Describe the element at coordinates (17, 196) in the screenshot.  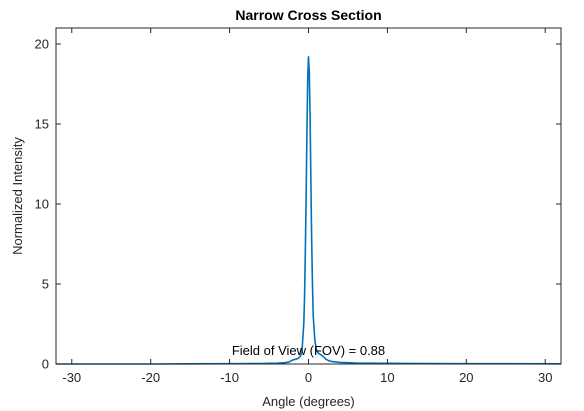
I see `y-axis-label: Normalized Intensity` at that location.